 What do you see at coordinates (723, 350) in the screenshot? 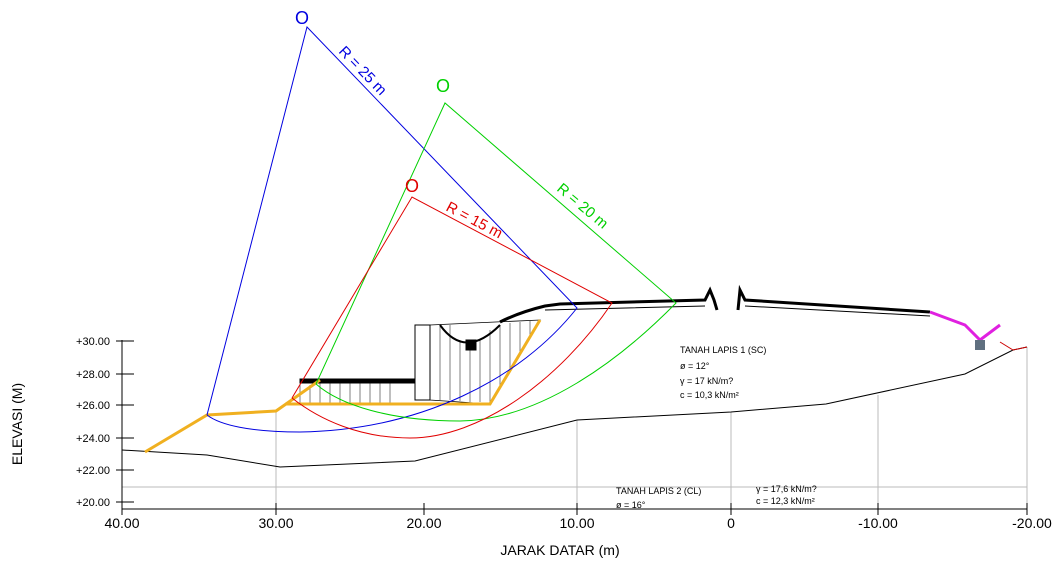
I see `layer-title: TANAH LAPIS 1 (SC)` at bounding box center [723, 350].